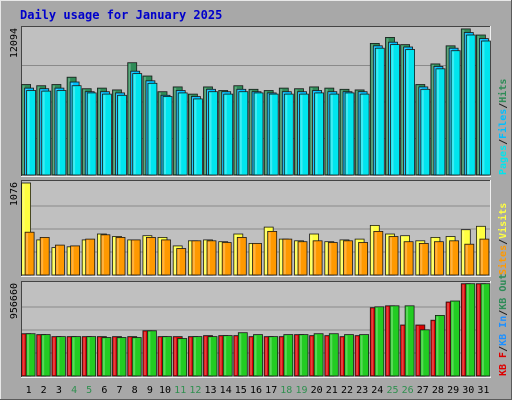  I want to click on day-label-6: 6, so click(104, 390).